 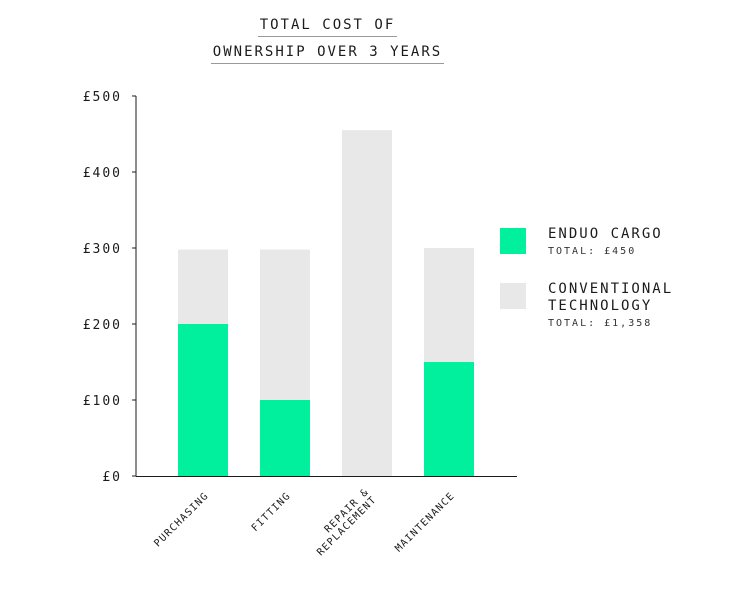 What do you see at coordinates (513, 241) in the screenshot?
I see `legend-swatch-enduo` at bounding box center [513, 241].